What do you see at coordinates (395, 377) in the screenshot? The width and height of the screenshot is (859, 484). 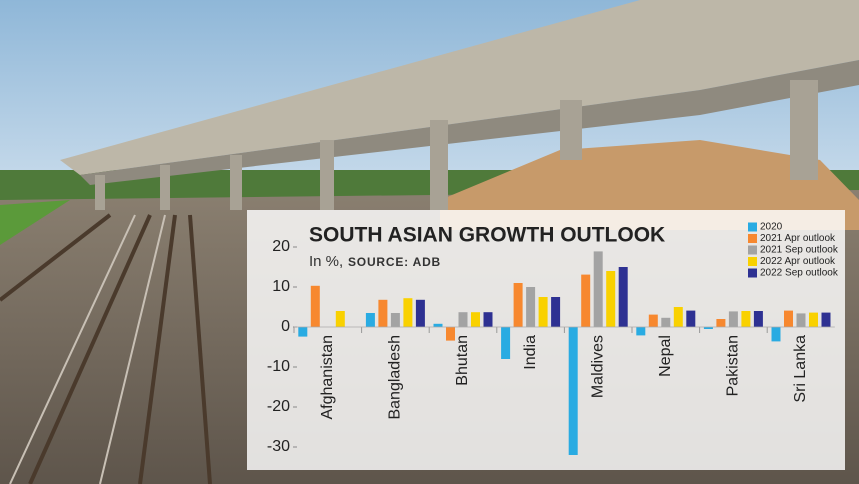 I see `x-tick-label: Bangladesh` at bounding box center [395, 377].